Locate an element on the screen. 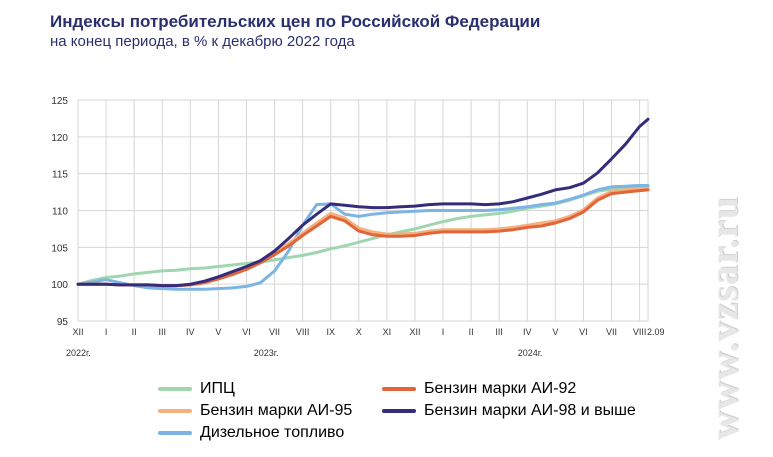 This screenshot has width=773, height=457. legend-item: Бензин марки АИ-95 is located at coordinates (255, 411).